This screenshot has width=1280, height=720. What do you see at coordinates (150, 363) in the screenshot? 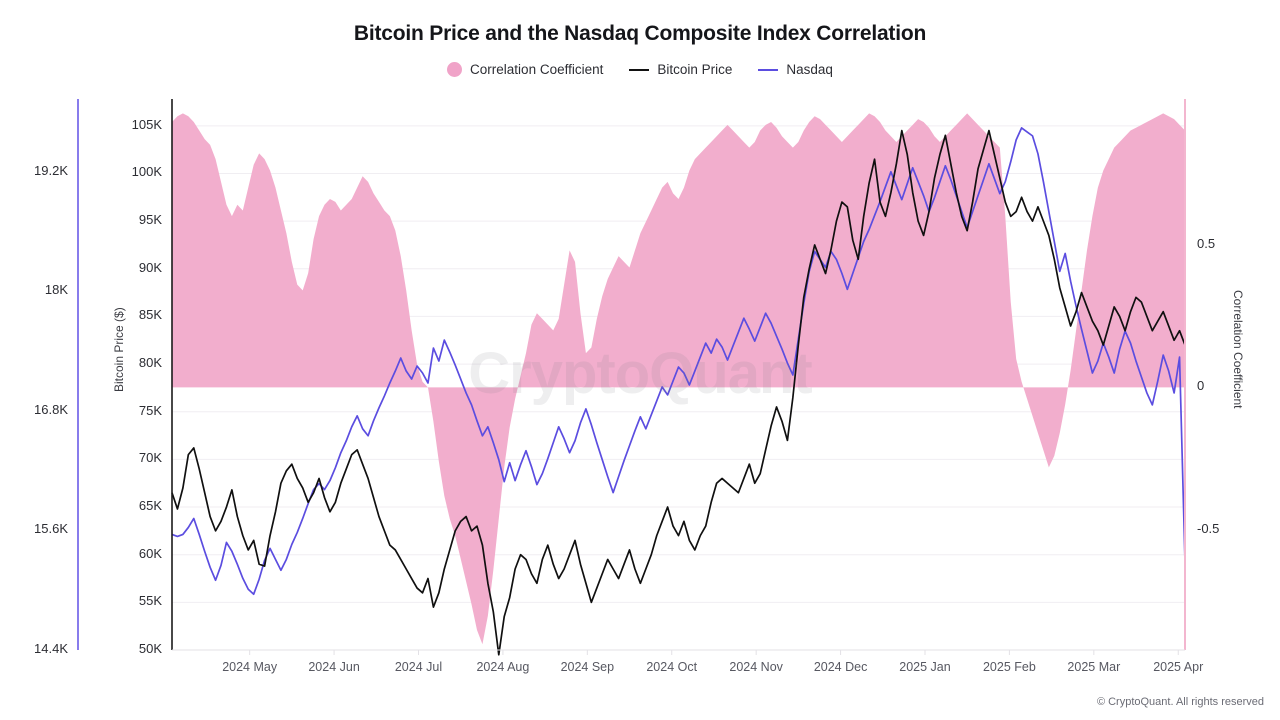
I see `y-tick-bitcoin-5: 80K` at bounding box center [150, 363].